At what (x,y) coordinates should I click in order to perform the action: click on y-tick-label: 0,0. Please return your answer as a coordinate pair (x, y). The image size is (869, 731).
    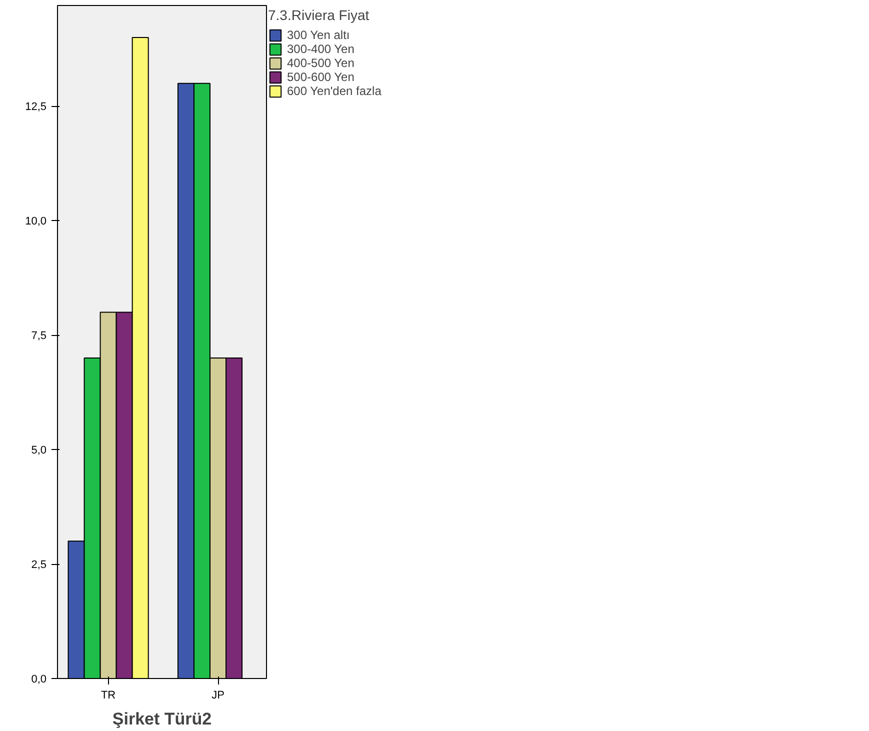
    Looking at the image, I should click on (39, 680).